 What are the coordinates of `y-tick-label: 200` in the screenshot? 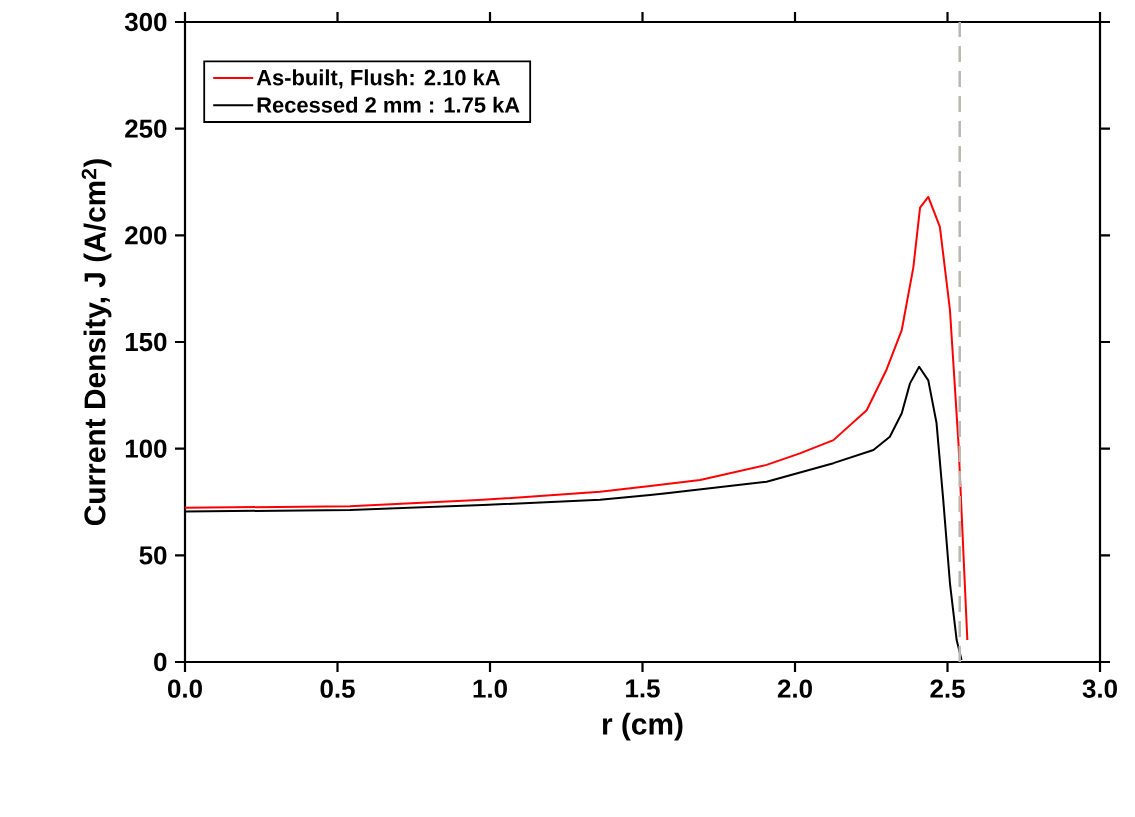 It's located at (146, 235).